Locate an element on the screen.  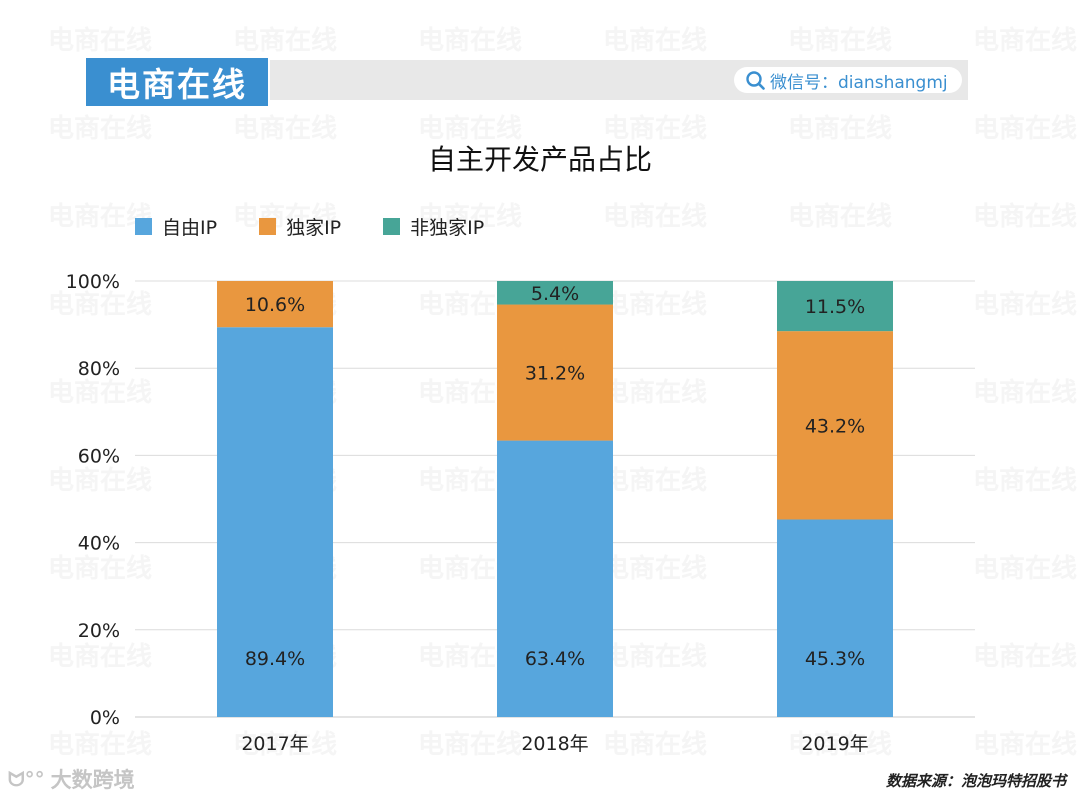
legend-item-free-ip: 自由IP is located at coordinates (176, 226).